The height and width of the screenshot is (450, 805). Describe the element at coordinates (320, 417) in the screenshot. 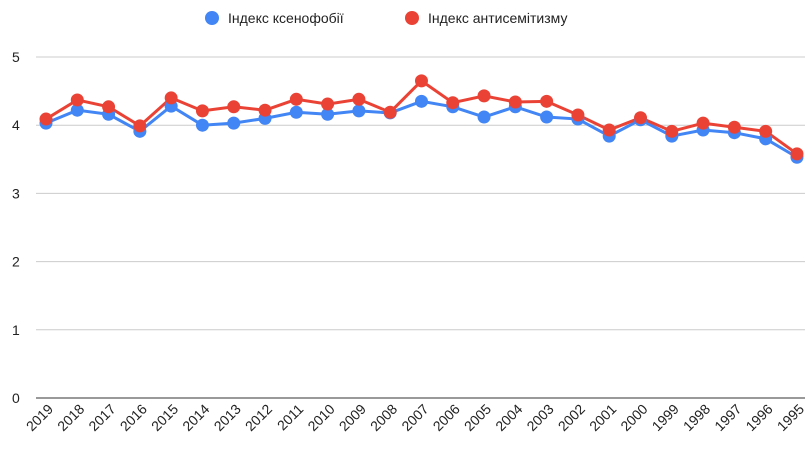

I see `x-tick-label: 2010` at that location.